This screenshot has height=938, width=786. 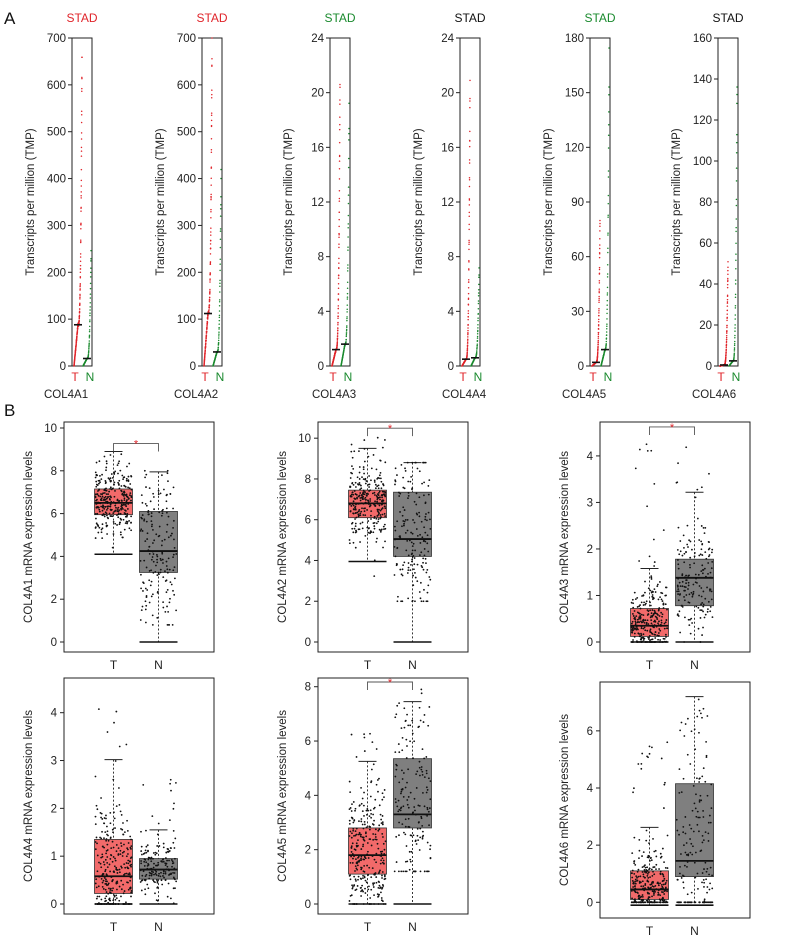 I want to click on significance-star: *, so click(x=390, y=429).